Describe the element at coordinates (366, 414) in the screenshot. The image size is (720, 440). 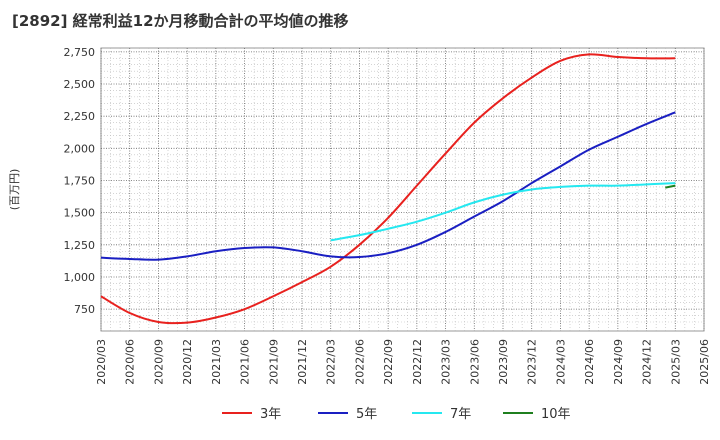
I see `legend-label: 5年` at that location.